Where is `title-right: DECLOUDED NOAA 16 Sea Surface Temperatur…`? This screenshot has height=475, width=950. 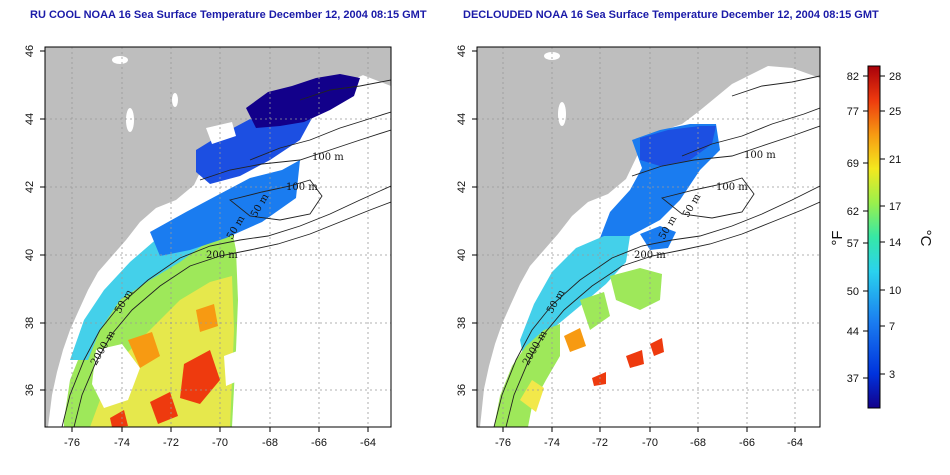 title-right: DECLOUDED NOAA 16 Sea Surface Temperatur… is located at coordinates (671, 15).